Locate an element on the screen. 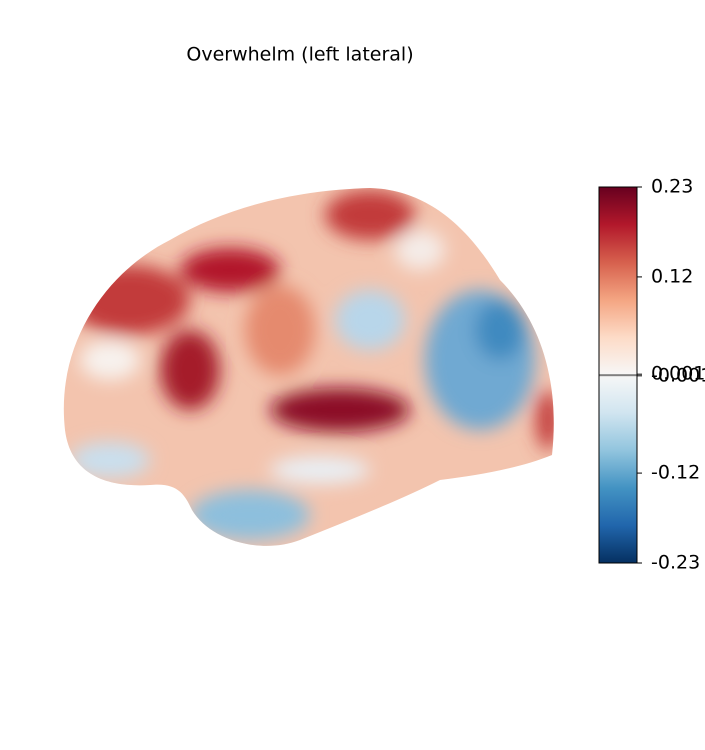 The height and width of the screenshot is (750, 705). colorbar-frame is located at coordinates (618, 375).